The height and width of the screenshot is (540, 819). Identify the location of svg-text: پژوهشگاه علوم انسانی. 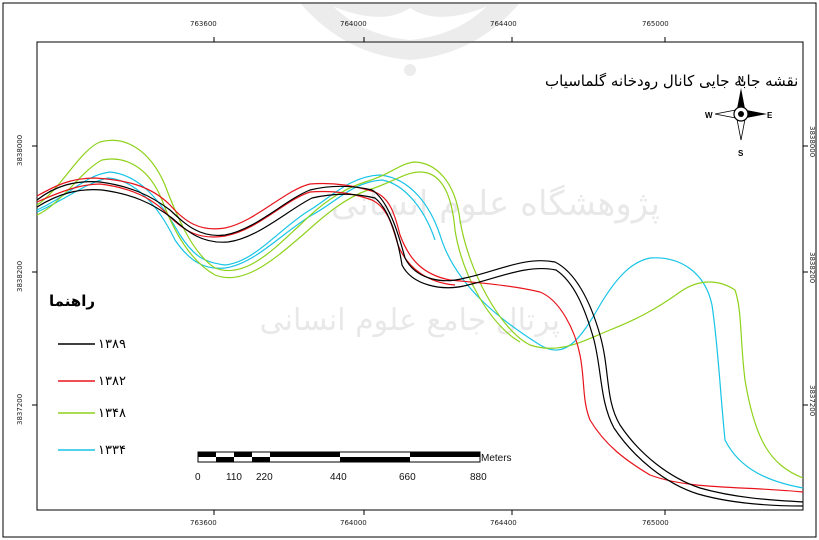
(495, 204).